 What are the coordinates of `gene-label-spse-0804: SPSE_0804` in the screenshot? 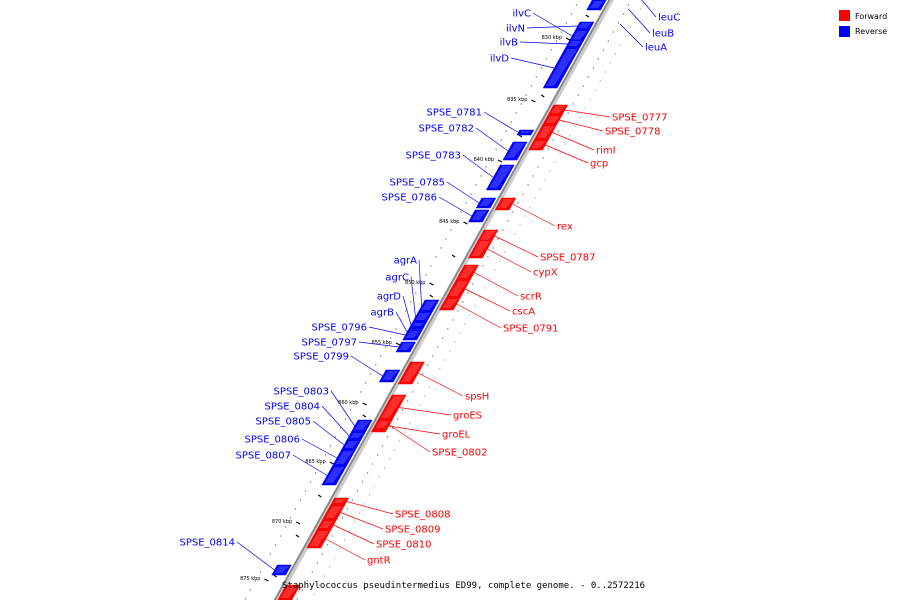 It's located at (293, 407).